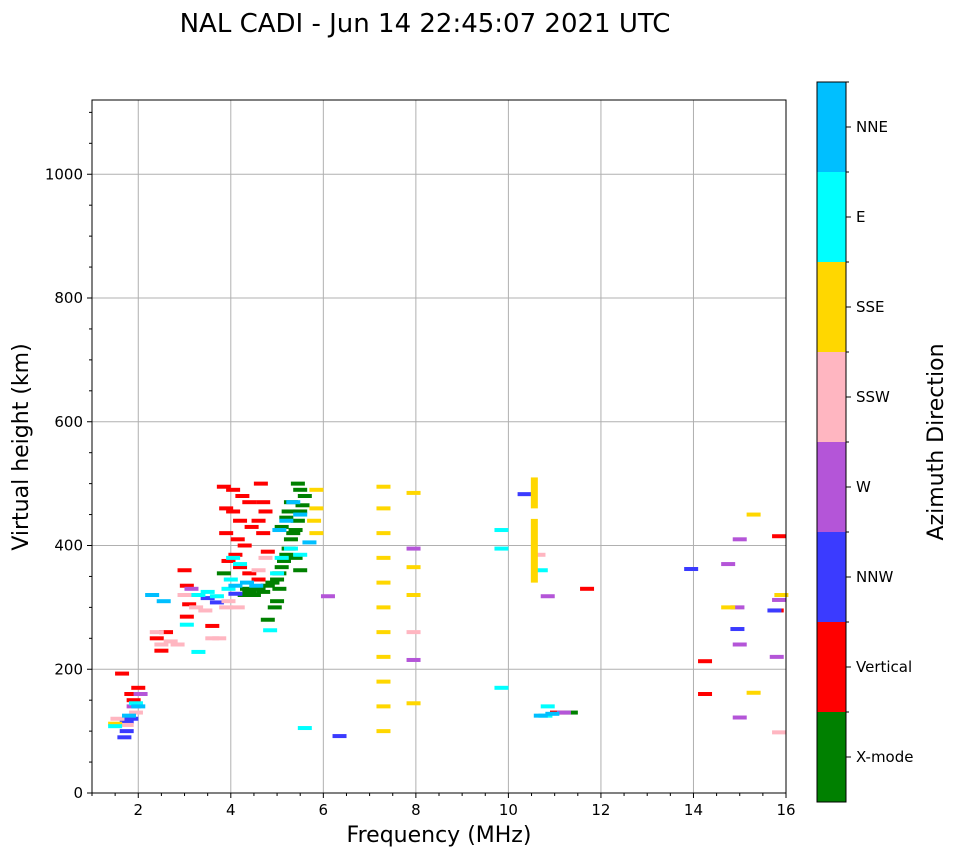 Image resolution: width=958 pixels, height=857 pixels. Describe the element at coordinates (439, 835) in the screenshot. I see `x-axis-label: Frequency (MHz)` at that location.